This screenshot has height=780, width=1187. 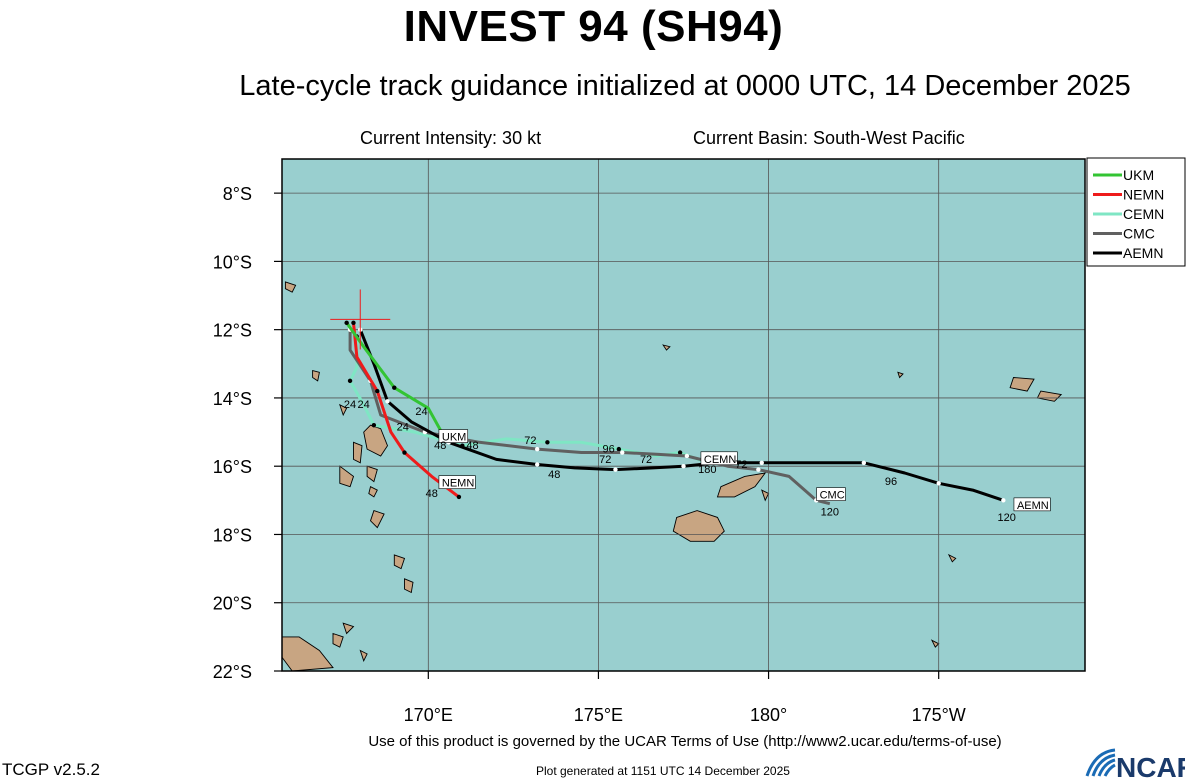 I want to click on legend-label-nemn: NEMN, so click(x=1143, y=195).